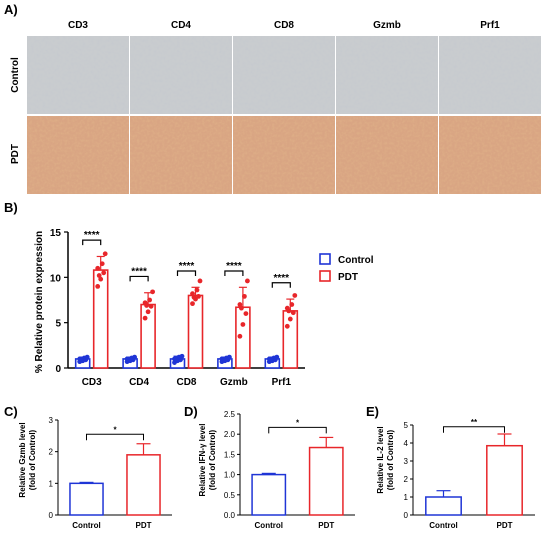 This screenshot has height=534, width=550. I want to click on chart-c-significance-bracket, so click(115, 437).